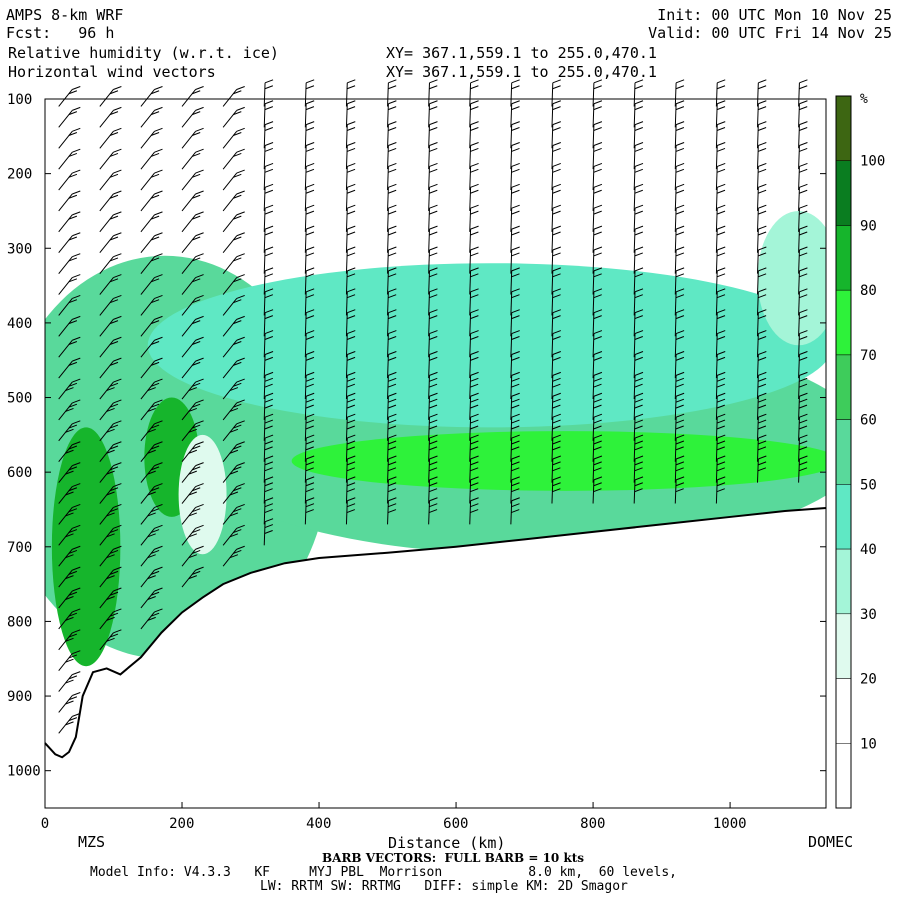 The image size is (900, 900). I want to click on colorbar-tick-label: 40, so click(868, 550).